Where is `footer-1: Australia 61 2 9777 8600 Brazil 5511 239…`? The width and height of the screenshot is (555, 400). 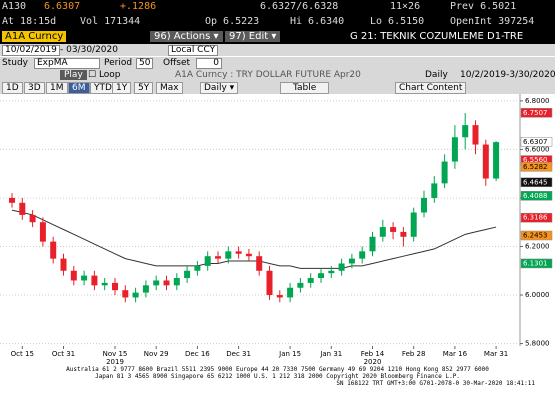 footer-1: Australia 61 2 9777 8600 Brazil 5511 239… is located at coordinates (277, 369).